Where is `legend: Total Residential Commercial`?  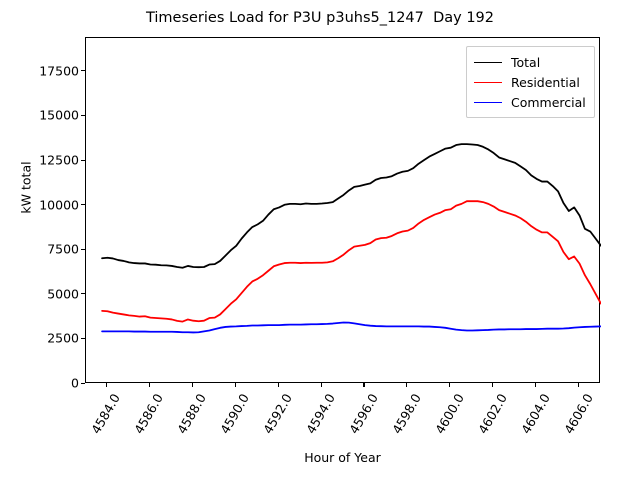
legend: Total Residential Commercial is located at coordinates (530, 82).